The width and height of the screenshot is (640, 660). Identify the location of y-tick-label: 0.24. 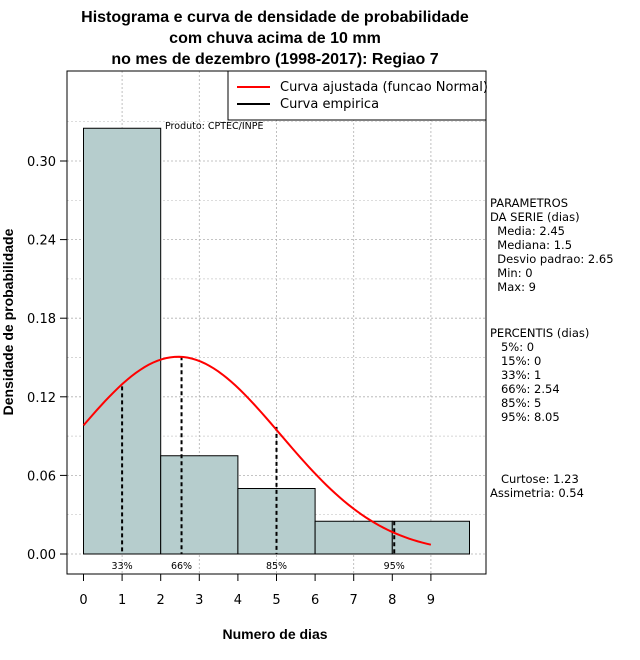
(41, 241).